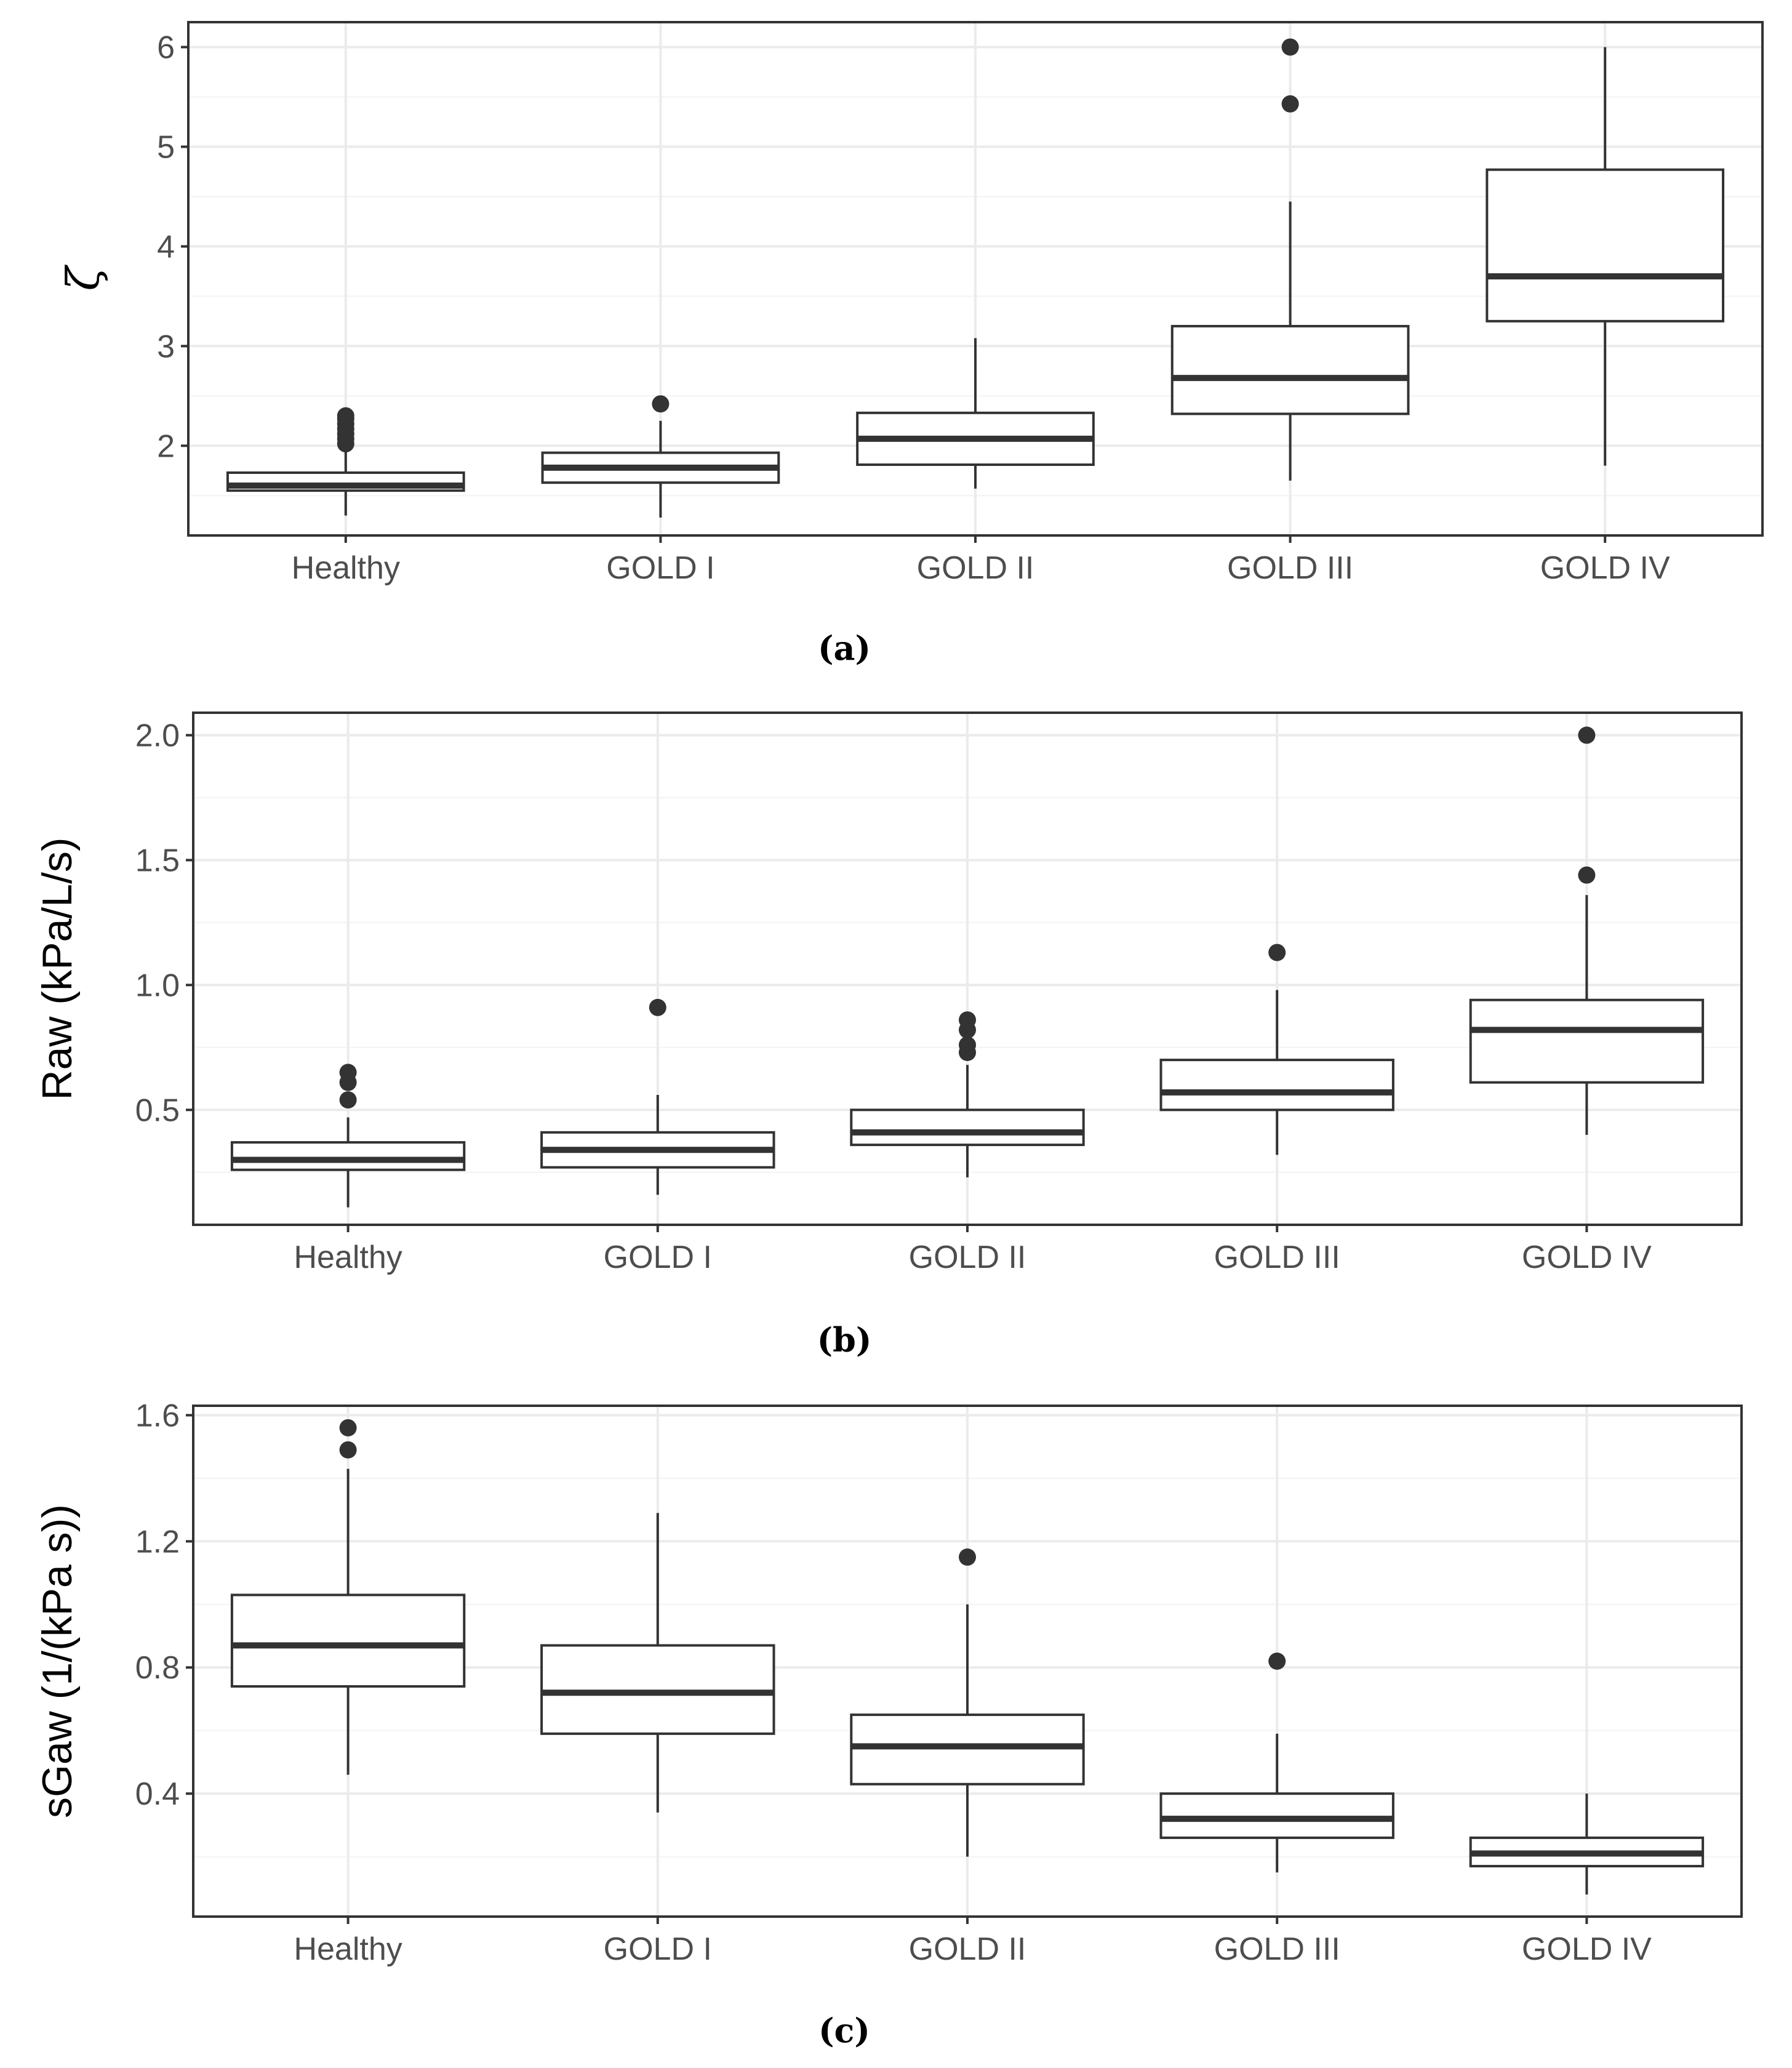 The height and width of the screenshot is (2068, 1792). I want to click on y-axis-title: ζ, so click(83, 278).